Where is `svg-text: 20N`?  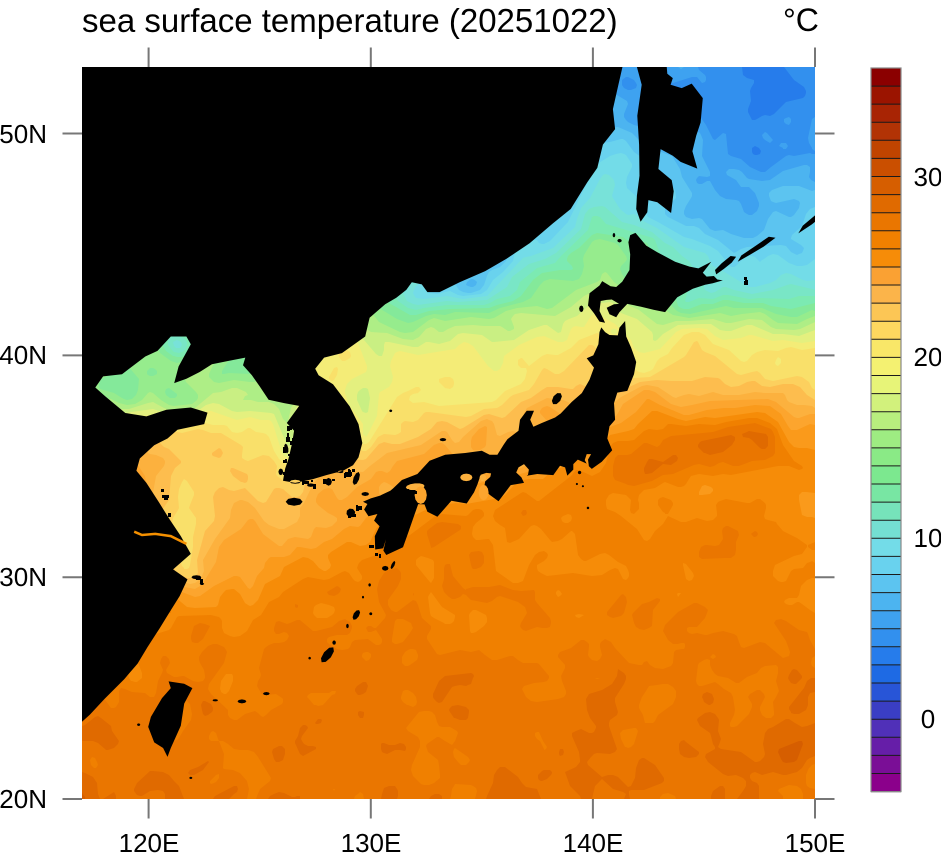
svg-text: 20N is located at coordinates (23, 799).